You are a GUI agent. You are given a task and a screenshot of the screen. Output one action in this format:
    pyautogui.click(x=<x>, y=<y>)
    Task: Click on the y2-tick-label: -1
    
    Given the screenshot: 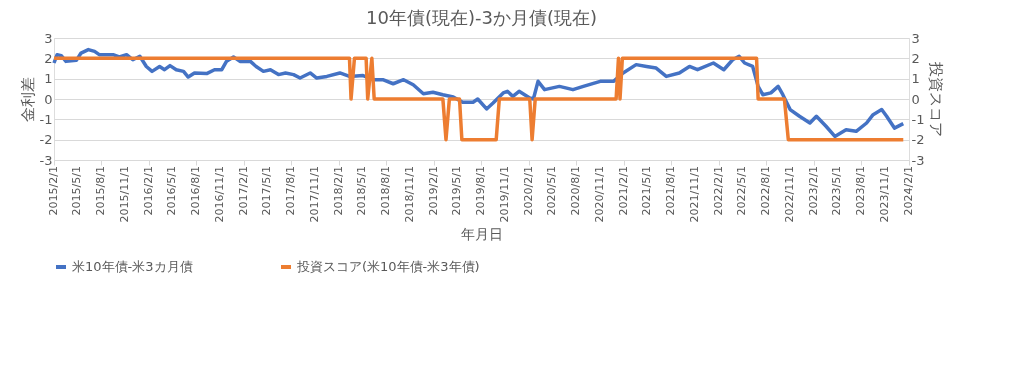 What is the action you would take?
    pyautogui.click(x=918, y=119)
    